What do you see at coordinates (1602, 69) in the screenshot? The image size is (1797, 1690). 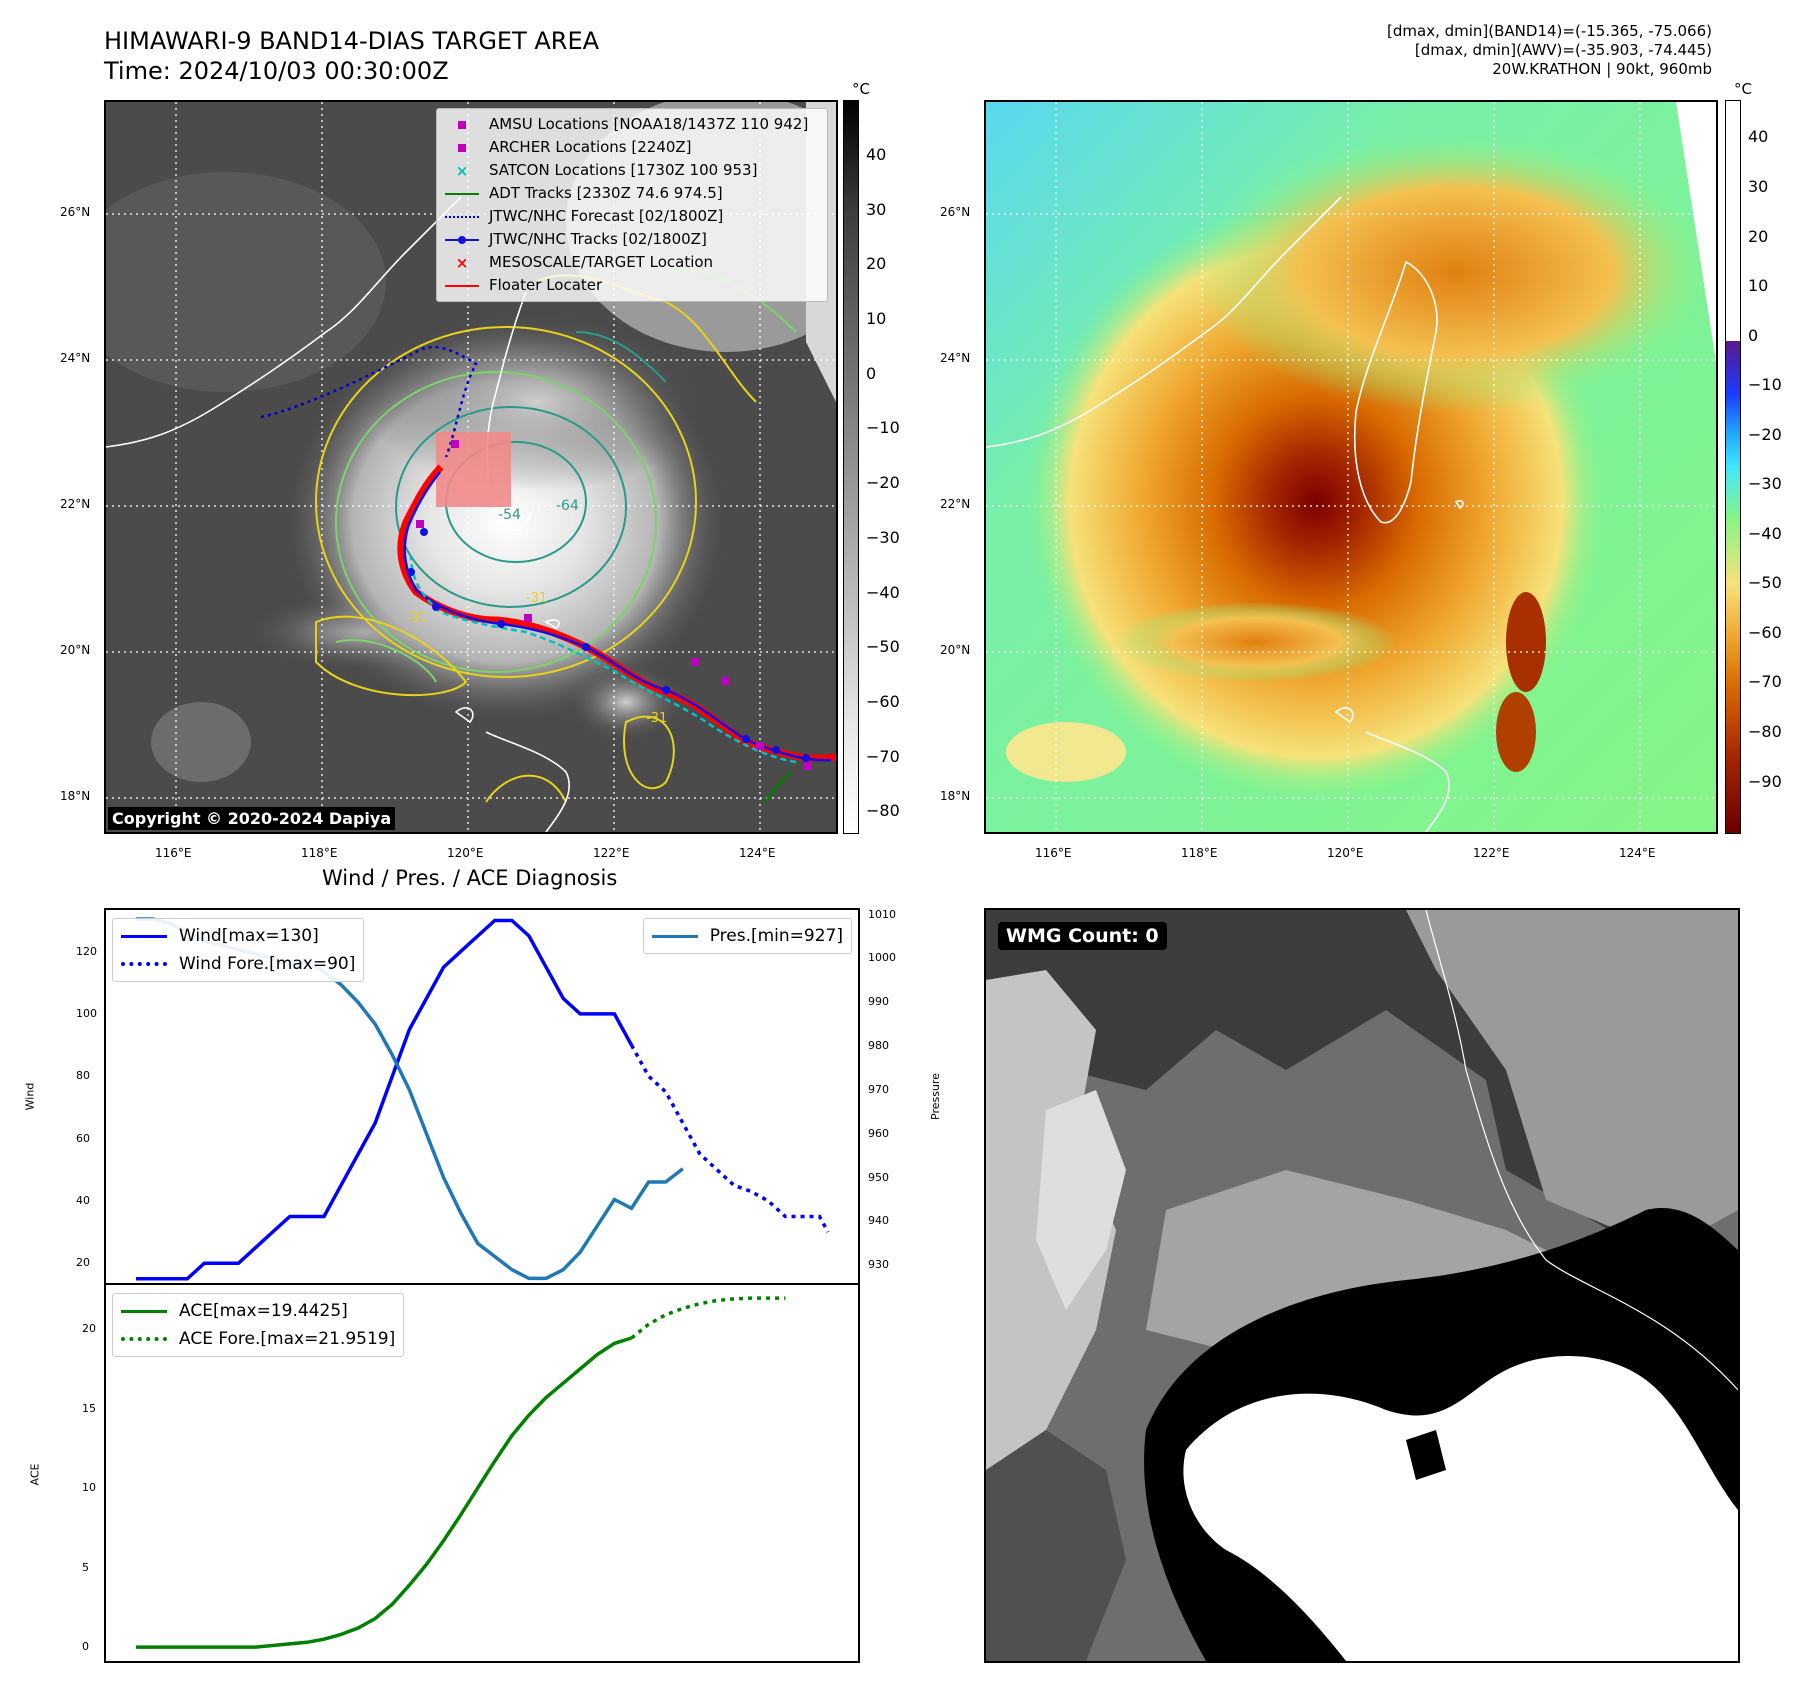 I see `info-line-3: 20W.KRATHON | 90kt, 960mb` at bounding box center [1602, 69].